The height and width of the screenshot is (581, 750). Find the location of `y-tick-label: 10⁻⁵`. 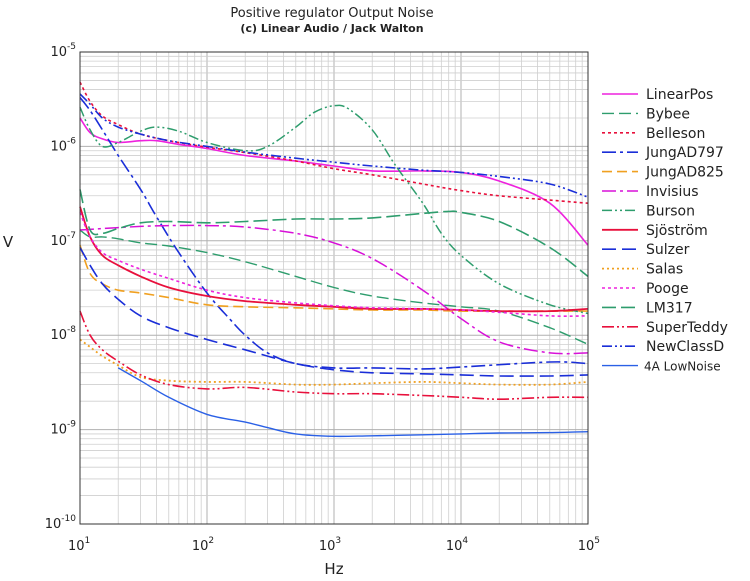

y-tick-label: 10⁻⁵ is located at coordinates (63, 51).